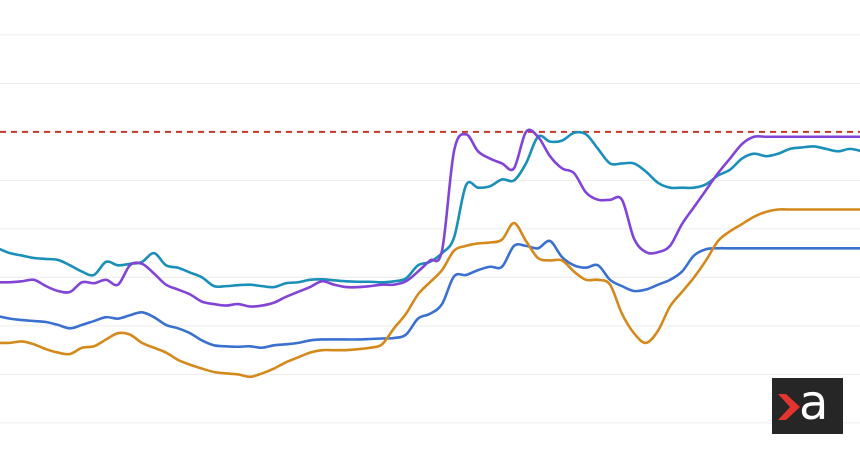 The height and width of the screenshot is (452, 860). I want to click on logo-letter: a, so click(814, 403).